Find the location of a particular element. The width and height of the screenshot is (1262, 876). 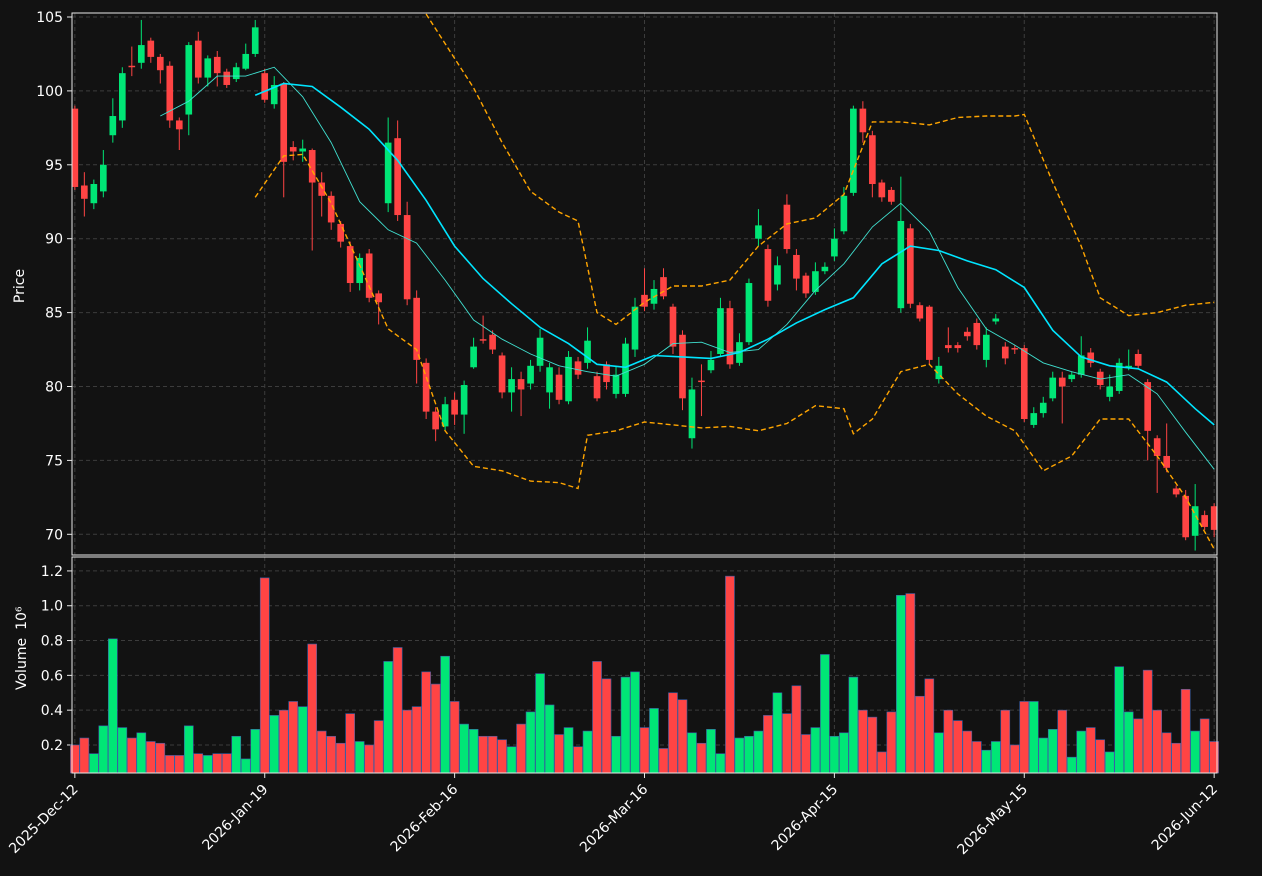

y-tick-label: 75 is located at coordinates (54, 461).